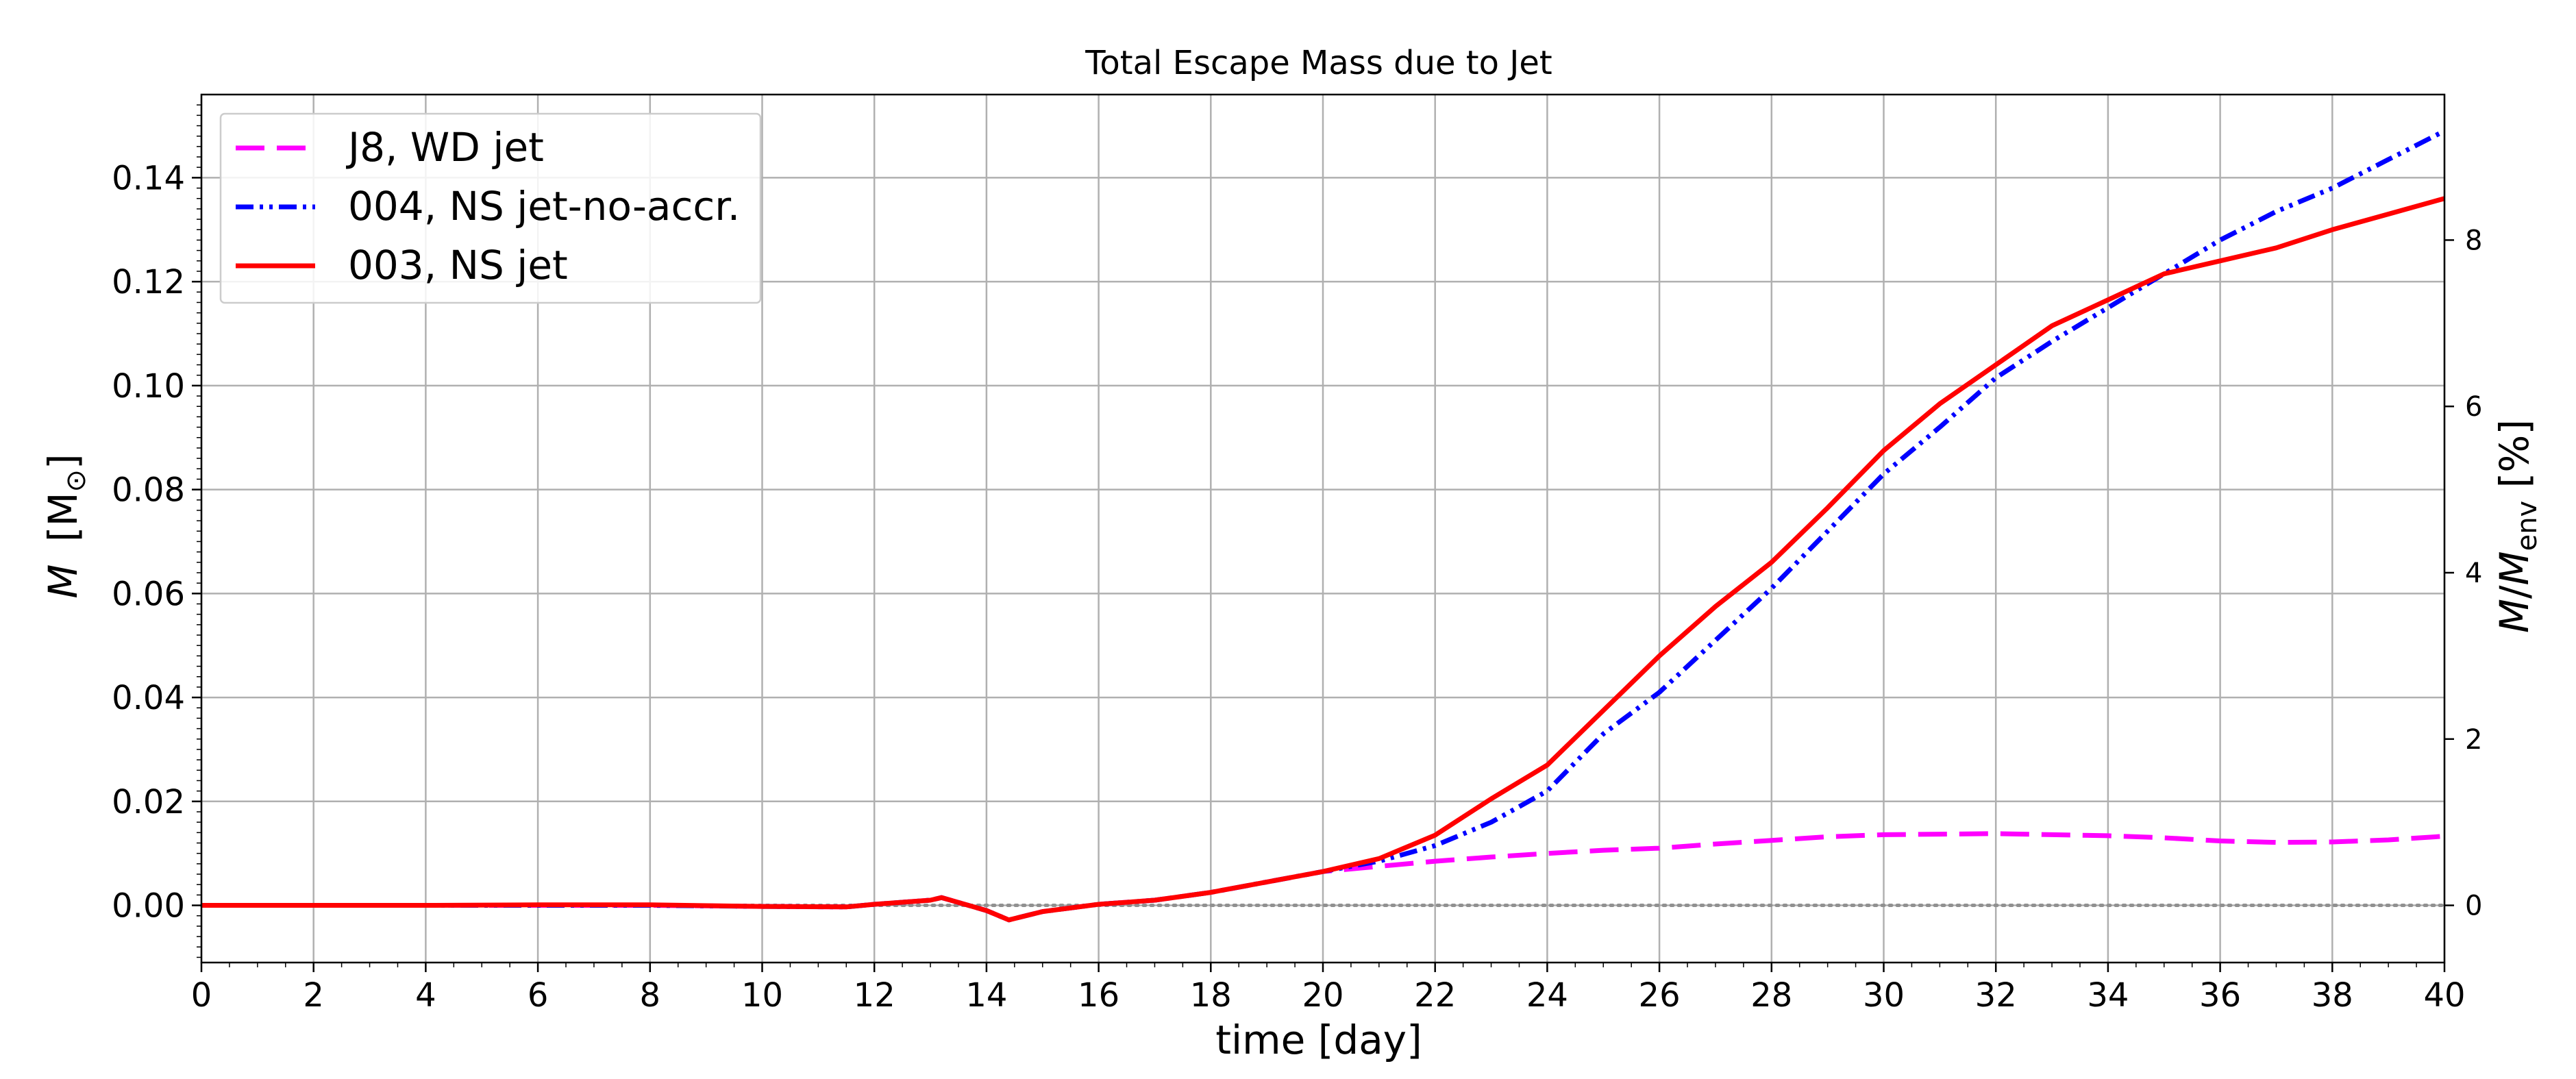  I want to click on x-tick-label: 22, so click(1435, 995).